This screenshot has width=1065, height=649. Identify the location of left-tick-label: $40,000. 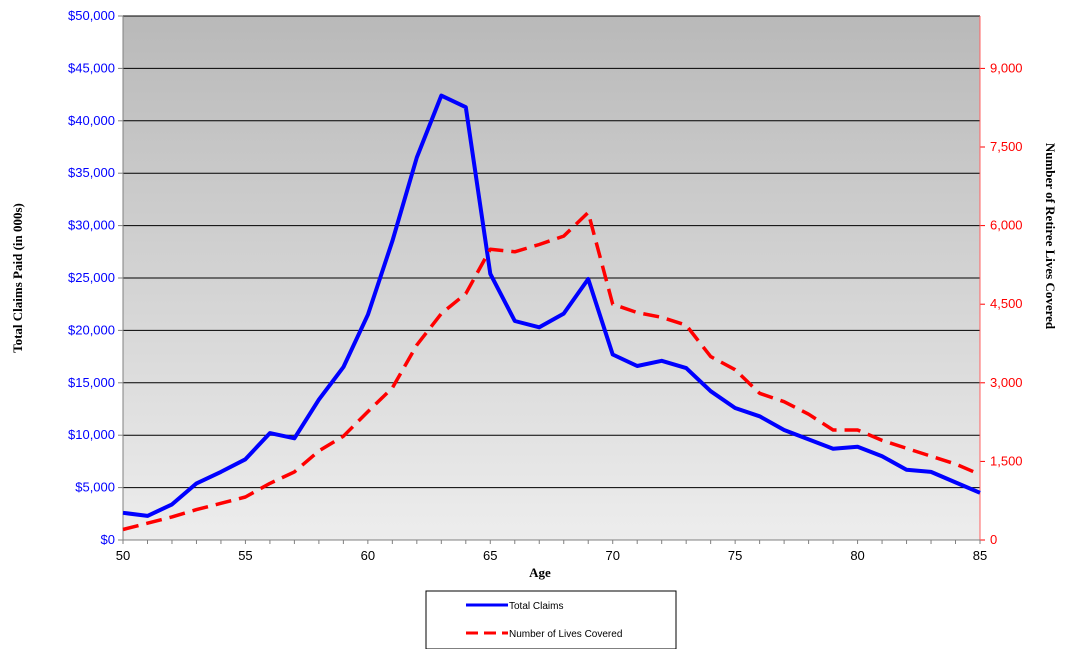
(91, 120).